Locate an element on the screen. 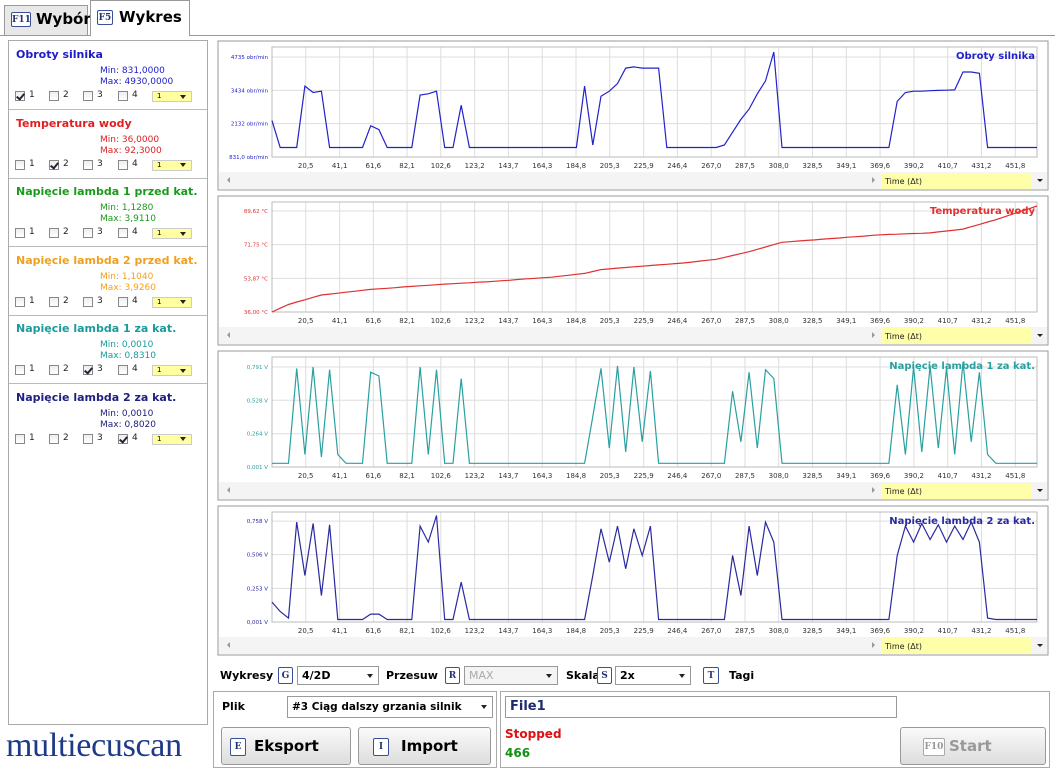  x-tick-label: 410,7 is located at coordinates (948, 166).